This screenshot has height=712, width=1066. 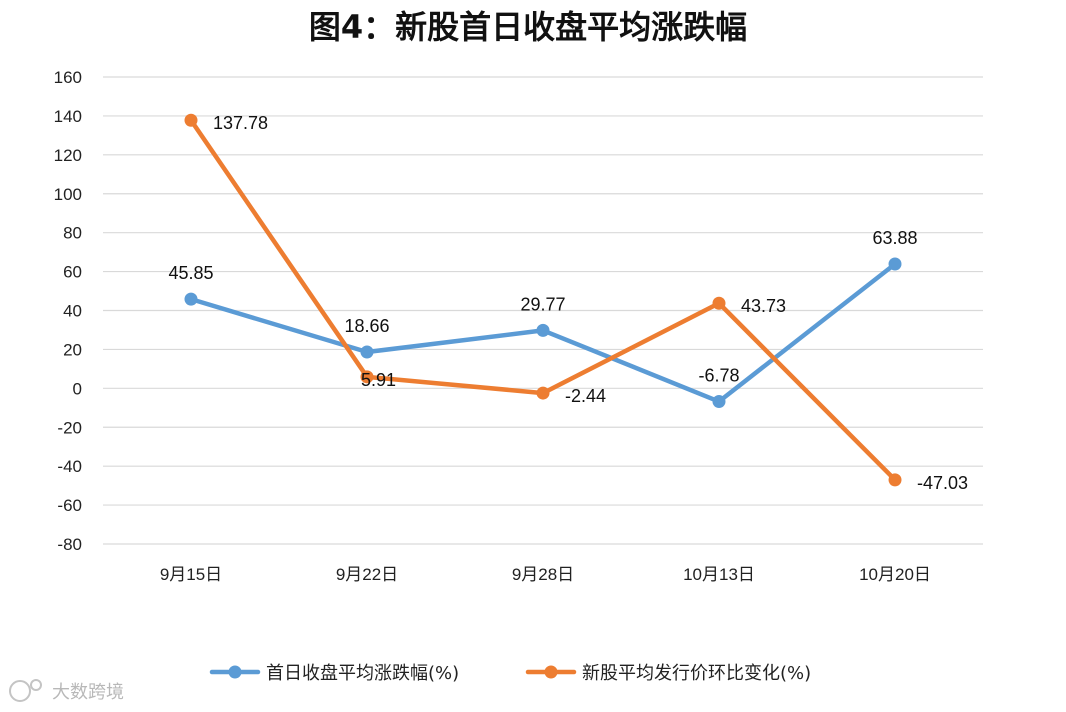 I want to click on legend: 首日收盘平均涨跌幅(%) 新股平均发行价环比变化(%), so click(x=510, y=673).